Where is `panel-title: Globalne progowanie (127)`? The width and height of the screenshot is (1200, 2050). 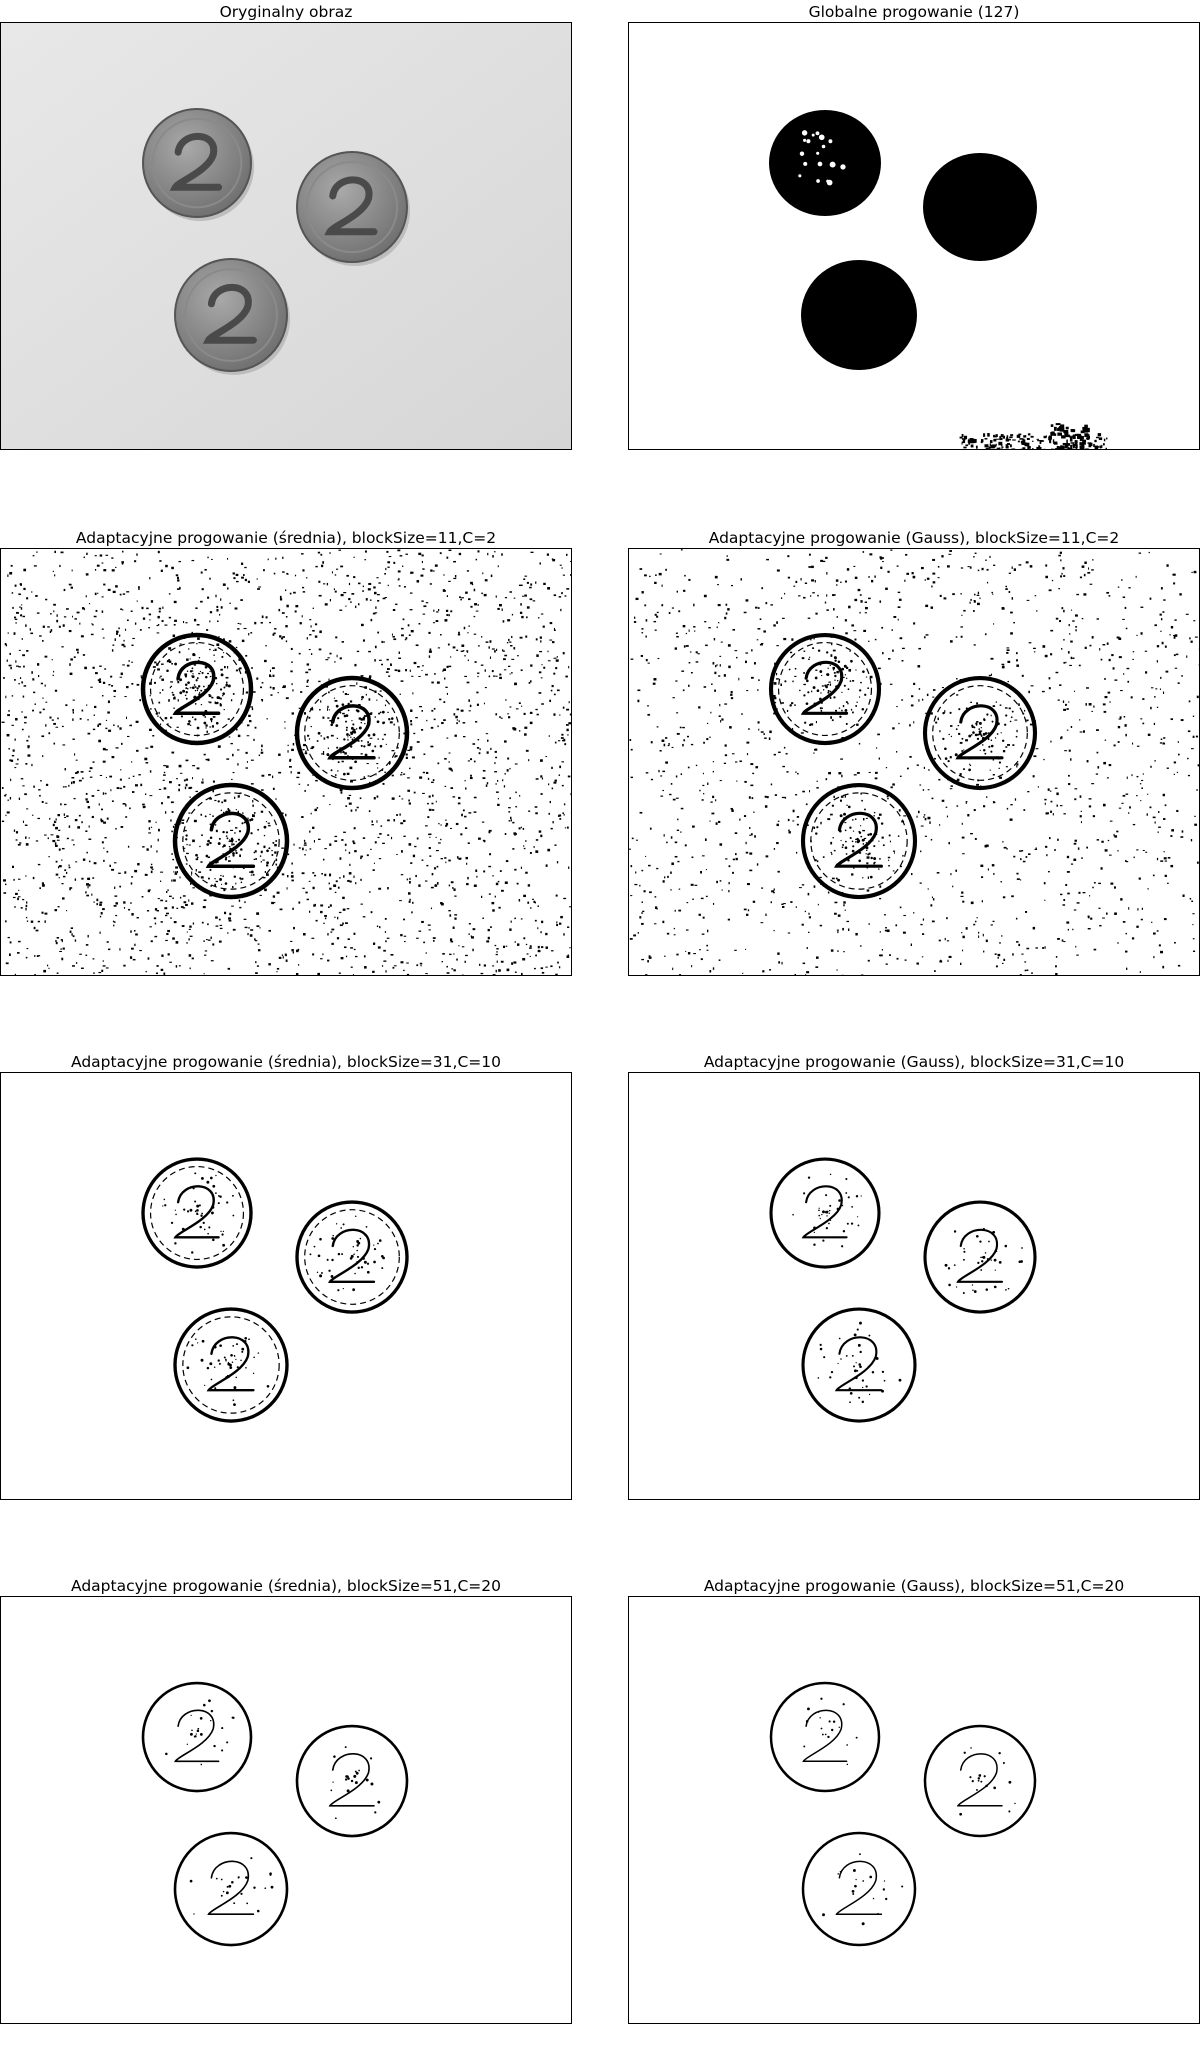
panel-title: Globalne progowanie (127) is located at coordinates (914, 12).